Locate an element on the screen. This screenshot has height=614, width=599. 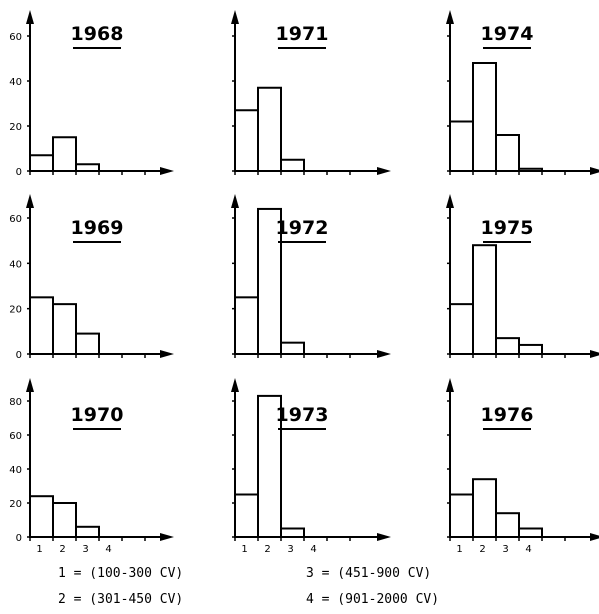
histogram-1971: 1971 is located at coordinates (311, 92).